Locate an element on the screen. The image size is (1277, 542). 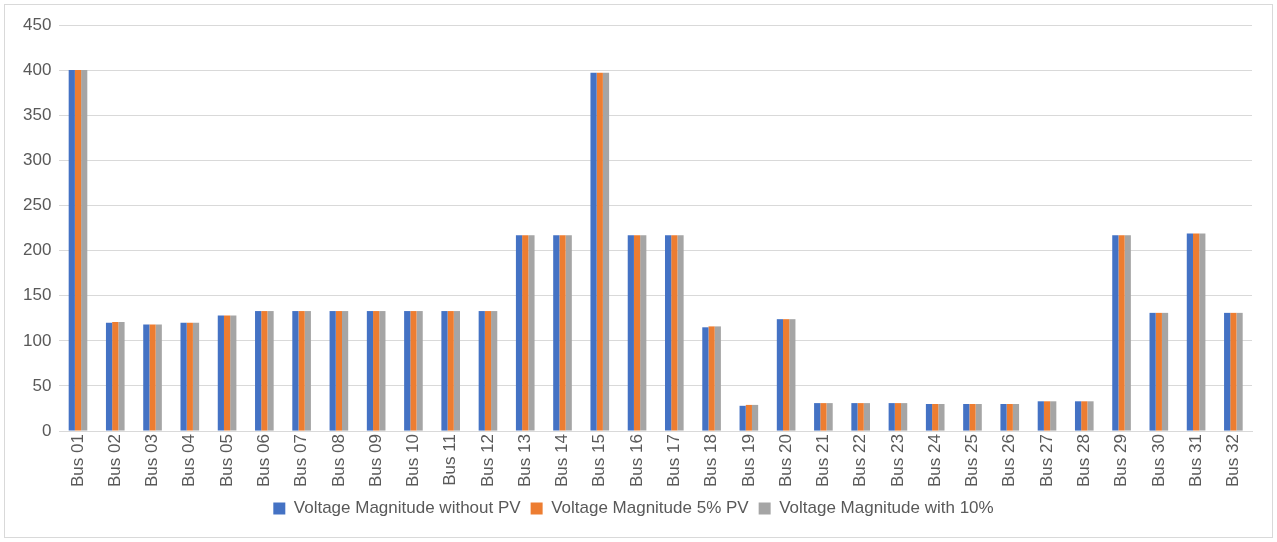
x-tick-label: Bus 22 is located at coordinates (860, 461).